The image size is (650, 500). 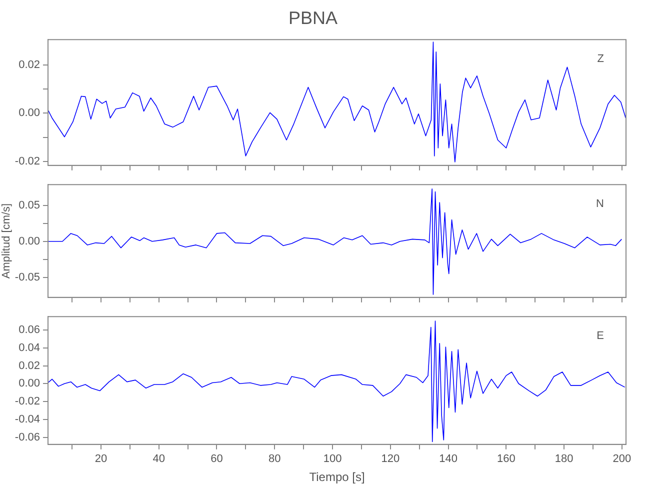 What do you see at coordinates (158, 459) in the screenshot?
I see `x-tick-label: 40` at bounding box center [158, 459].